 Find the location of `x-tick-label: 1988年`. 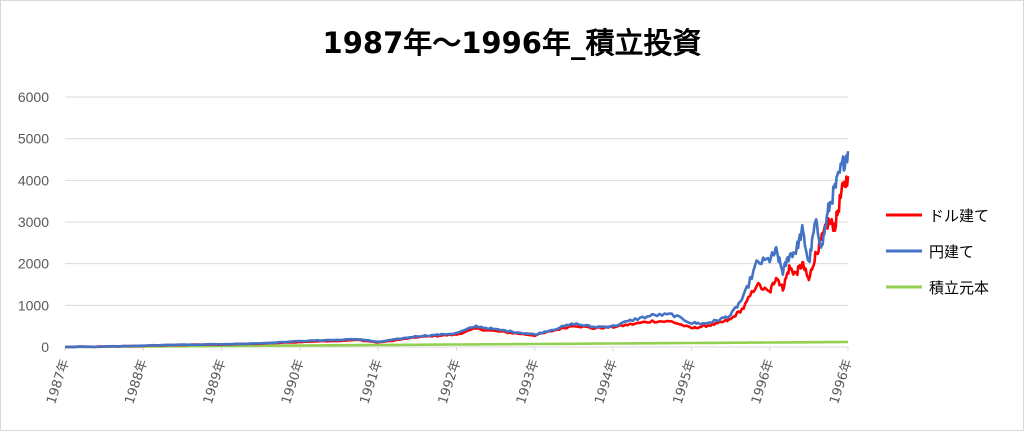

x-tick-label: 1988年 is located at coordinates (137, 382).